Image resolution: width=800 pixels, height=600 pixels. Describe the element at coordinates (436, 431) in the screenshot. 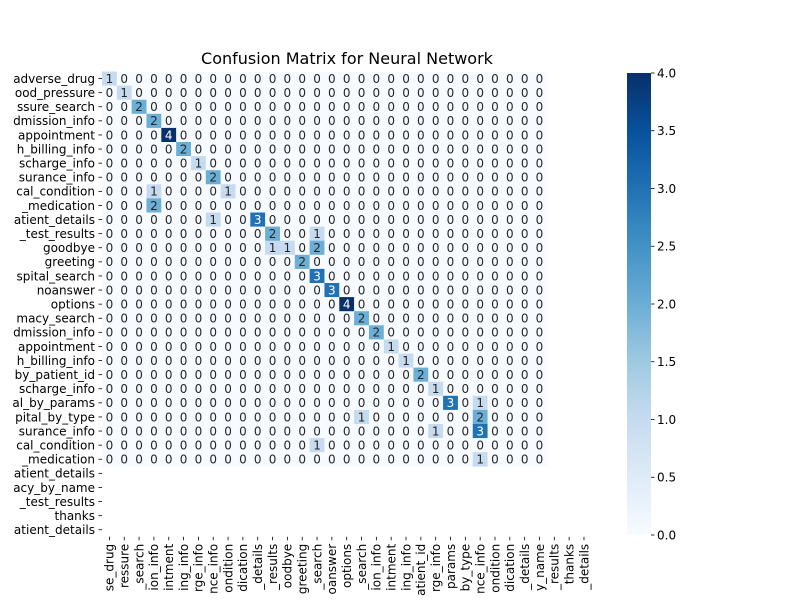

I see `cell-value-label: 1` at that location.